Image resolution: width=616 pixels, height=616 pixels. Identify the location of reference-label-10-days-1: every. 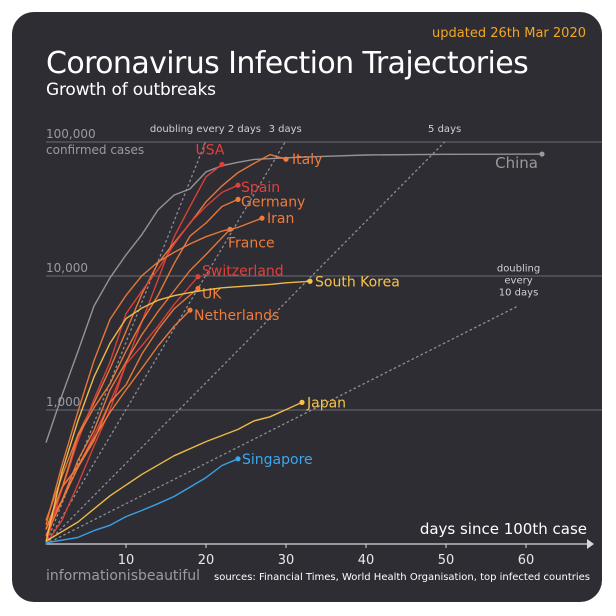
(518, 281).